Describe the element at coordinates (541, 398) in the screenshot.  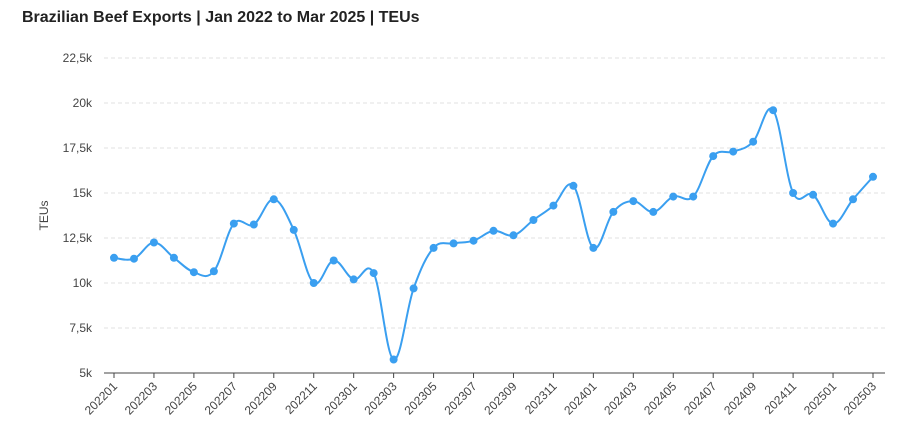
I see `x-tick-label: 202311` at that location.